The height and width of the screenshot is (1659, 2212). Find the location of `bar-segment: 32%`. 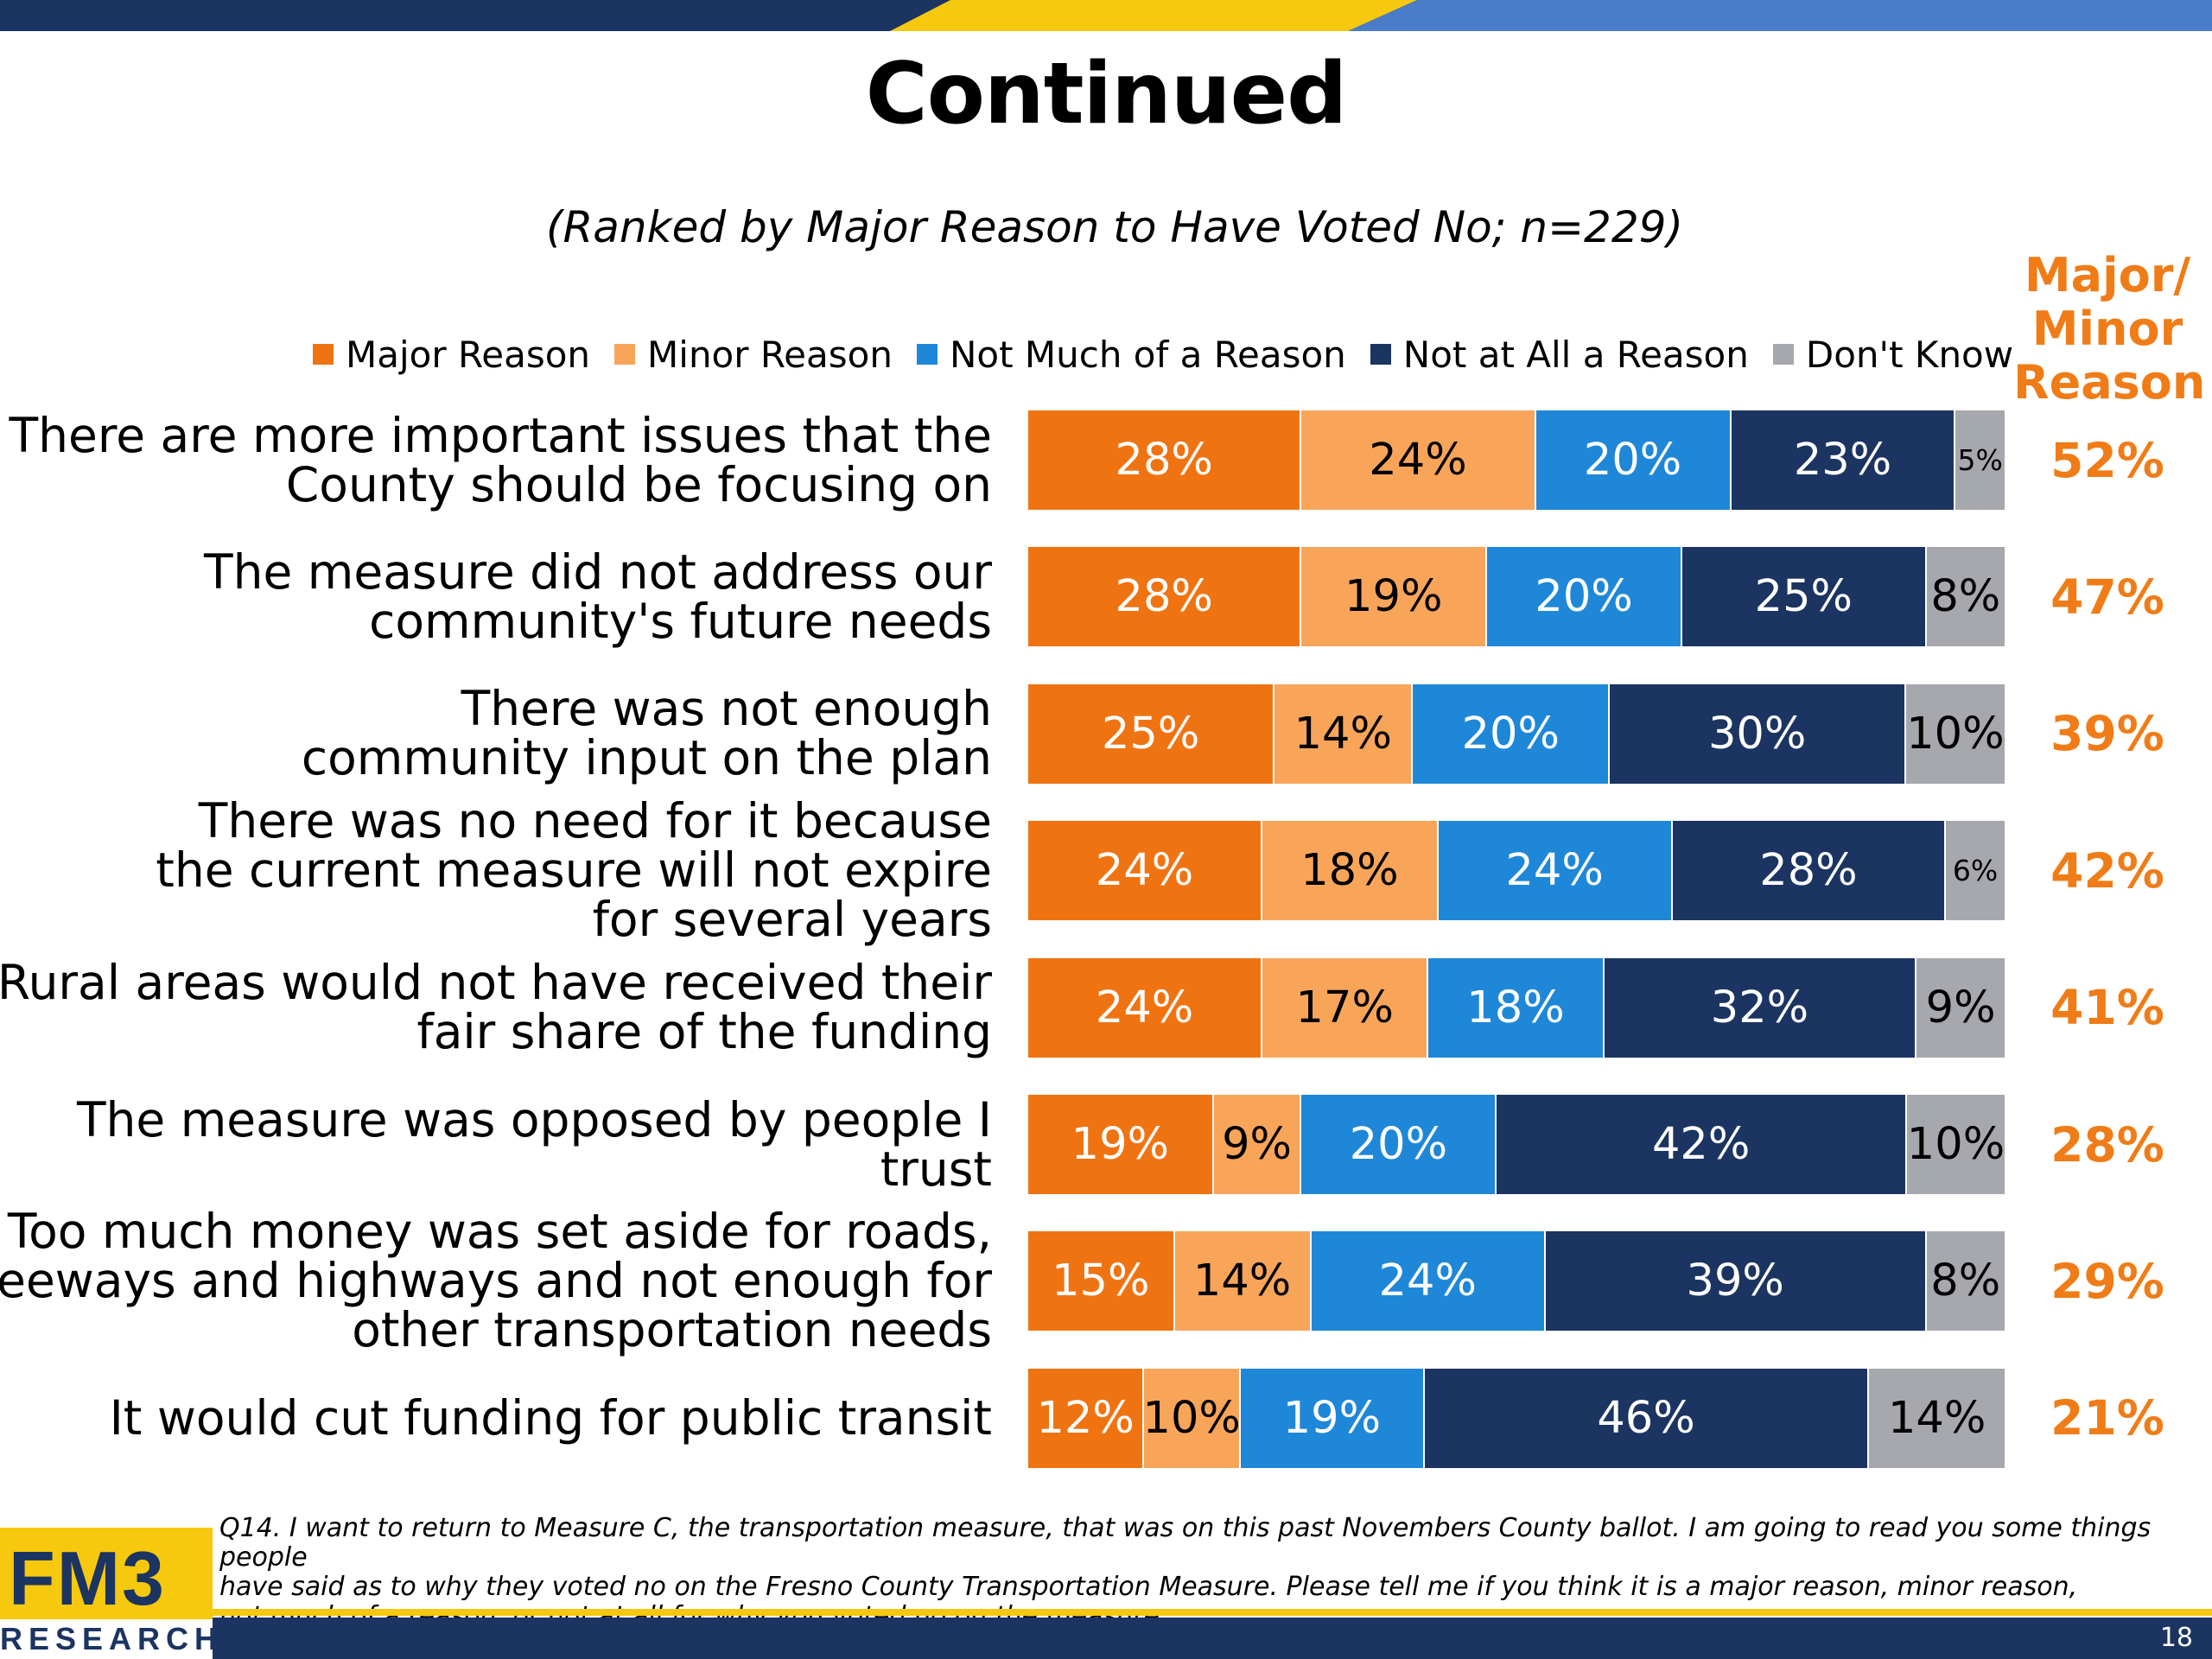

bar-segment: 32% is located at coordinates (1760, 1007).